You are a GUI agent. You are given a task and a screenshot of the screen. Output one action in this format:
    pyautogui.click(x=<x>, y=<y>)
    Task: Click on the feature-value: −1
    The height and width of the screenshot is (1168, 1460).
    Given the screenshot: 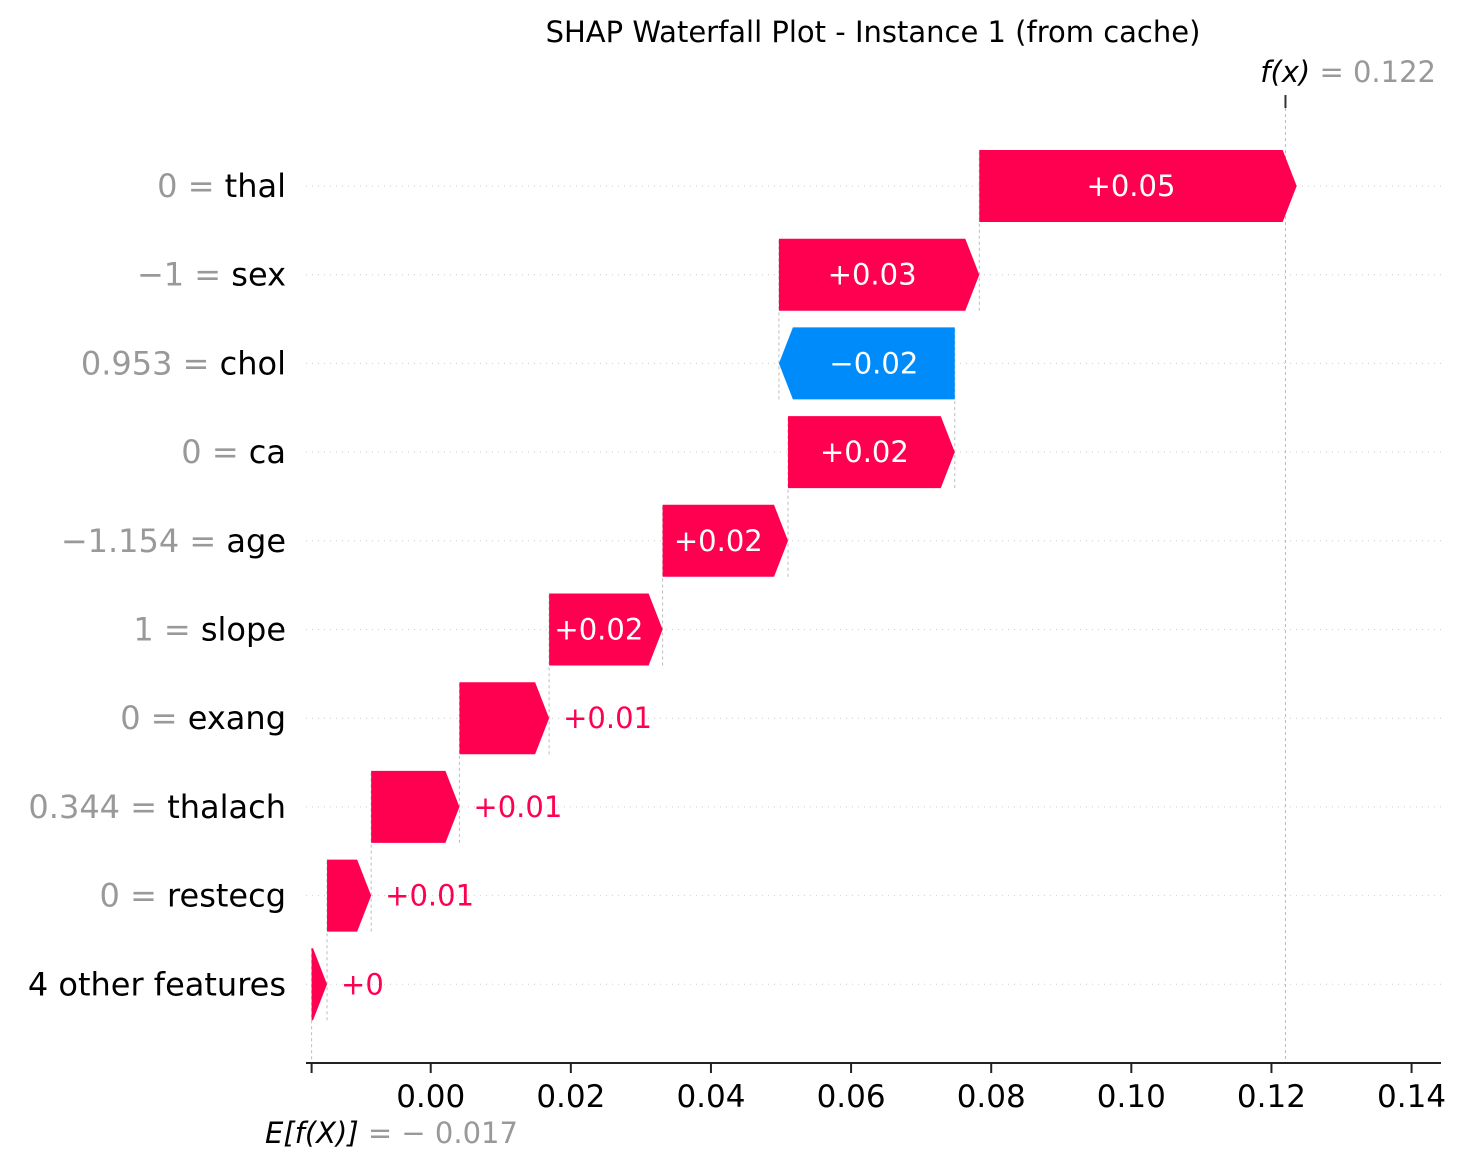 What is the action you would take?
    pyautogui.click(x=160, y=275)
    